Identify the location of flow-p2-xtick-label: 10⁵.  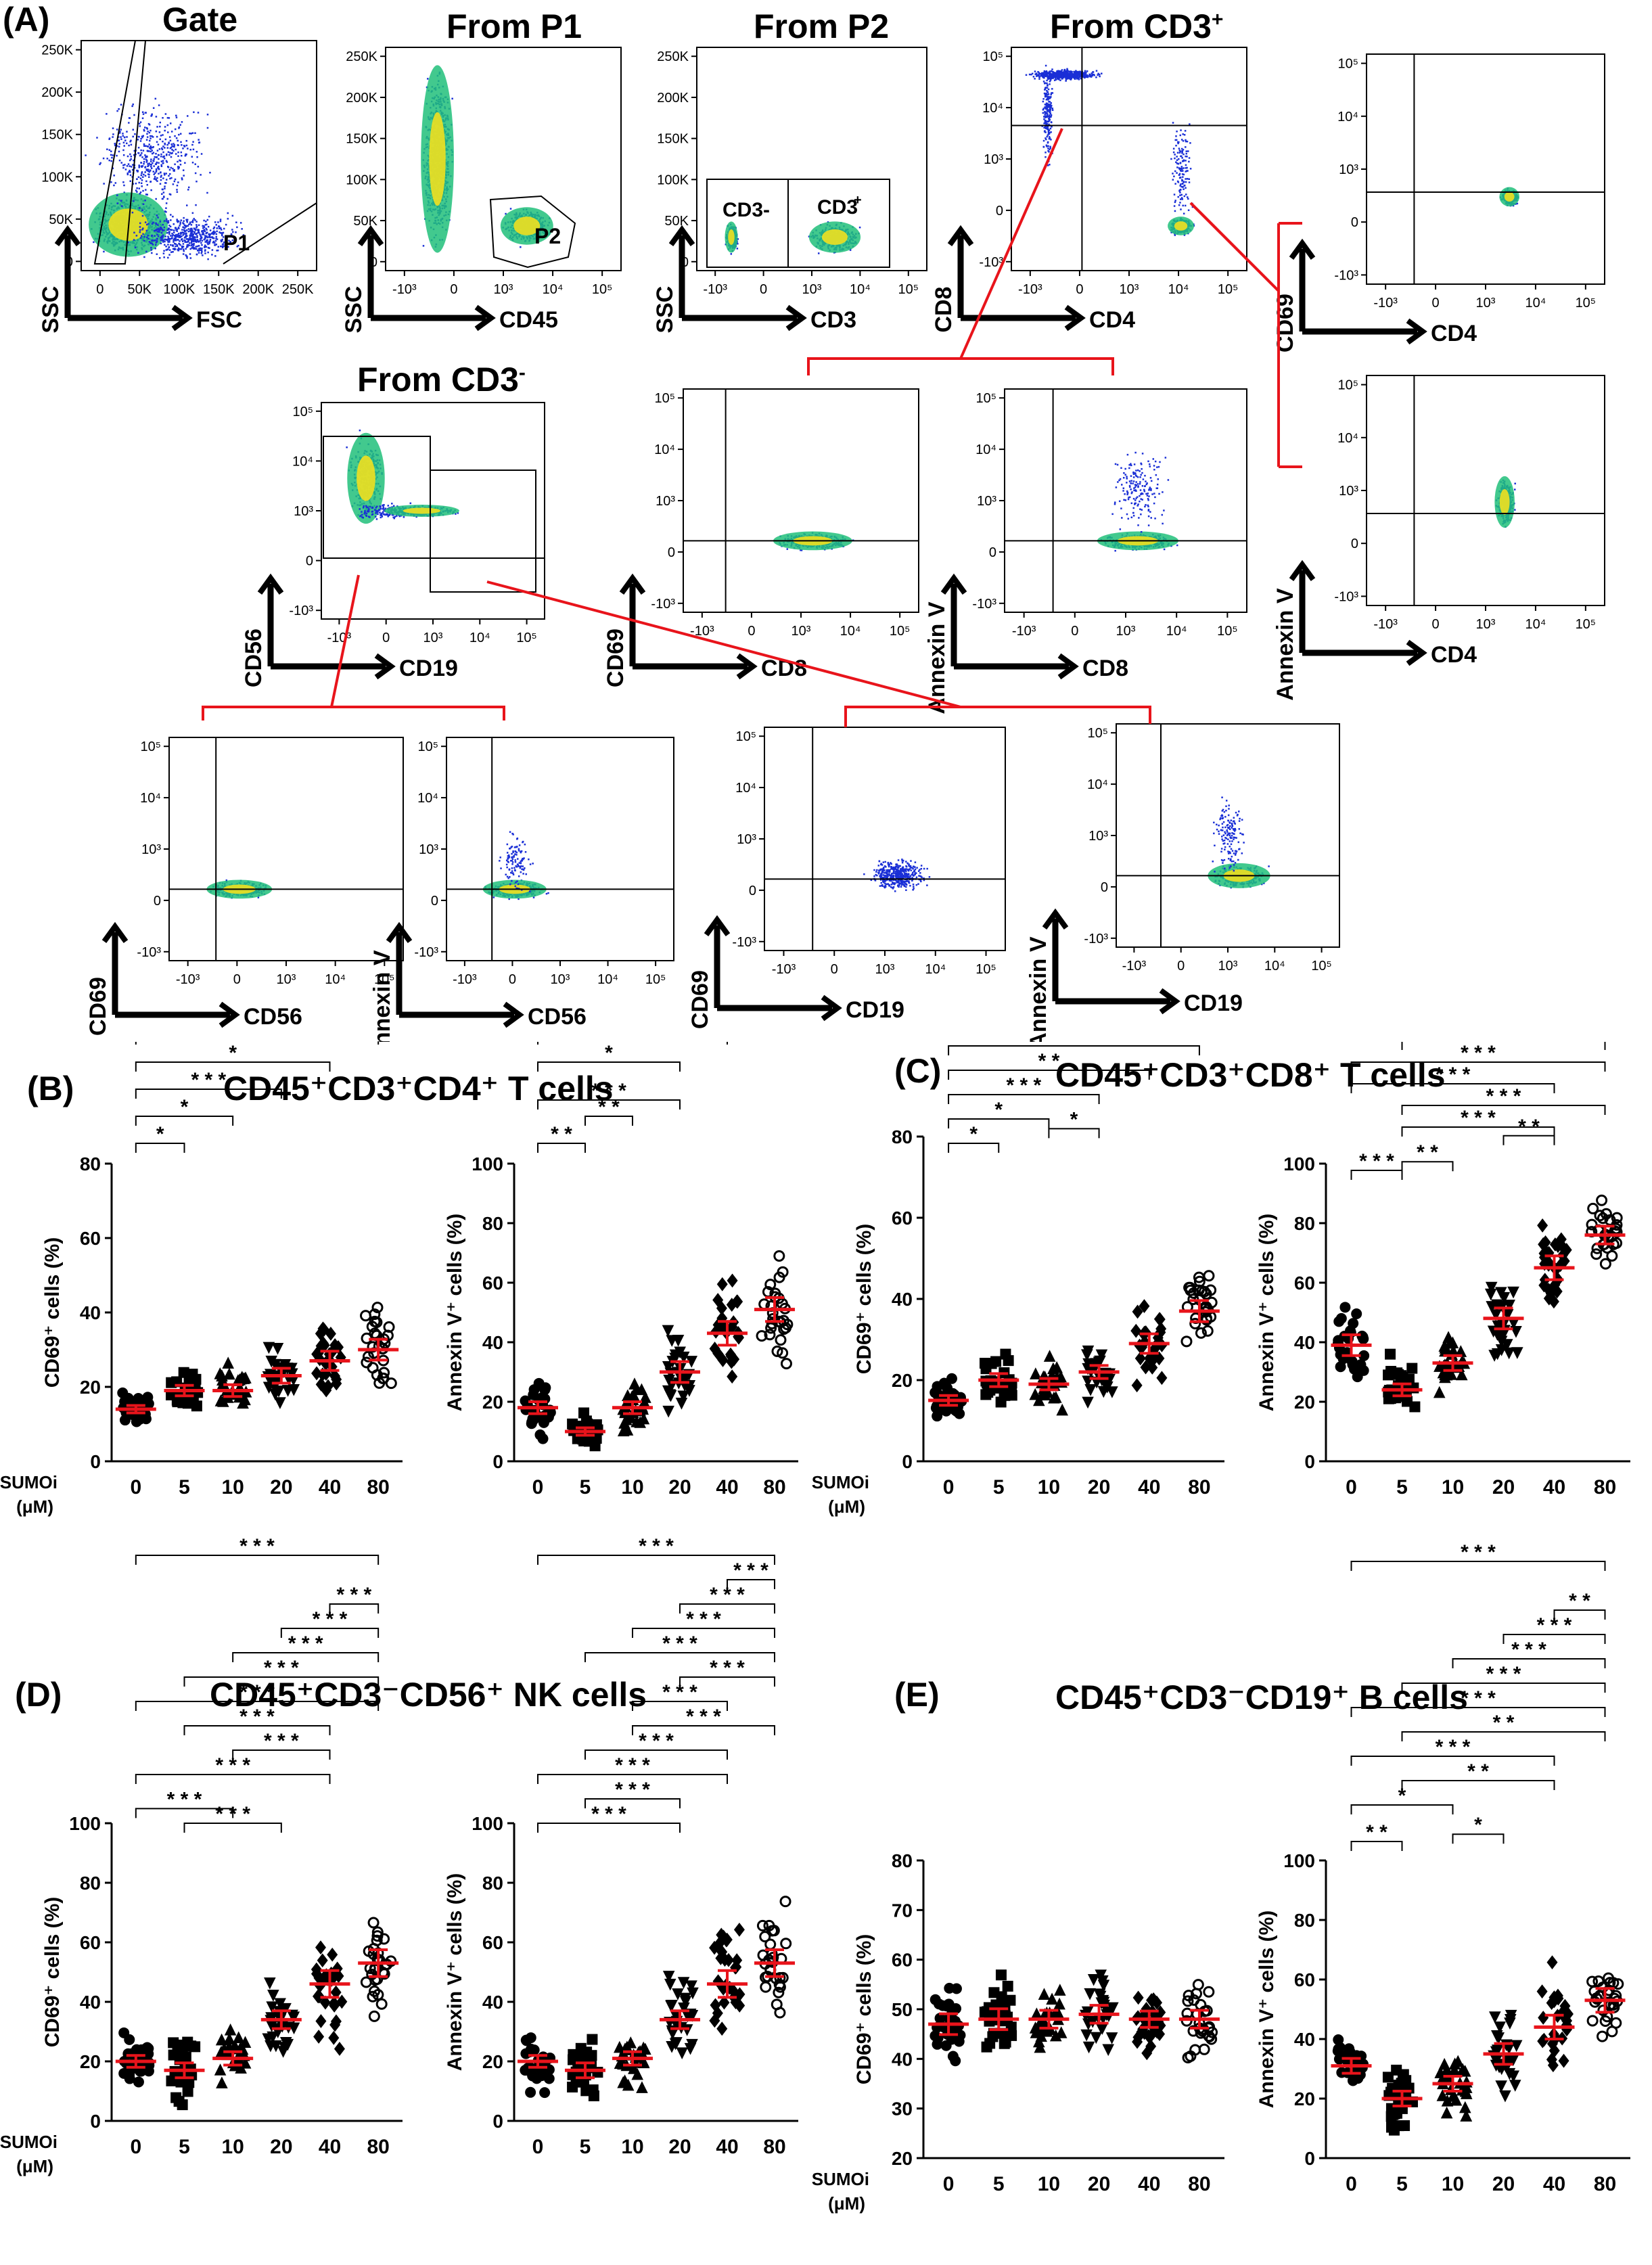
(908, 289).